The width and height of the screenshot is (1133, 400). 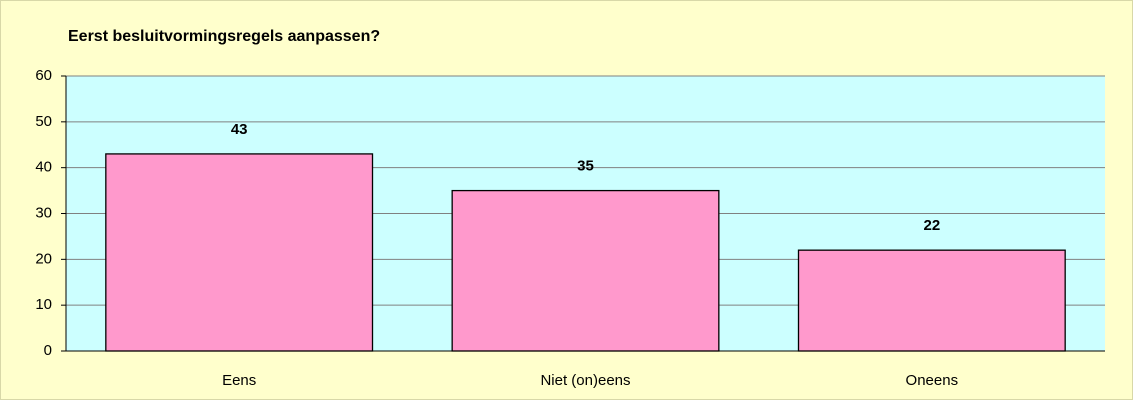 What do you see at coordinates (43, 167) in the screenshot?
I see `y-tick-label: 40` at bounding box center [43, 167].